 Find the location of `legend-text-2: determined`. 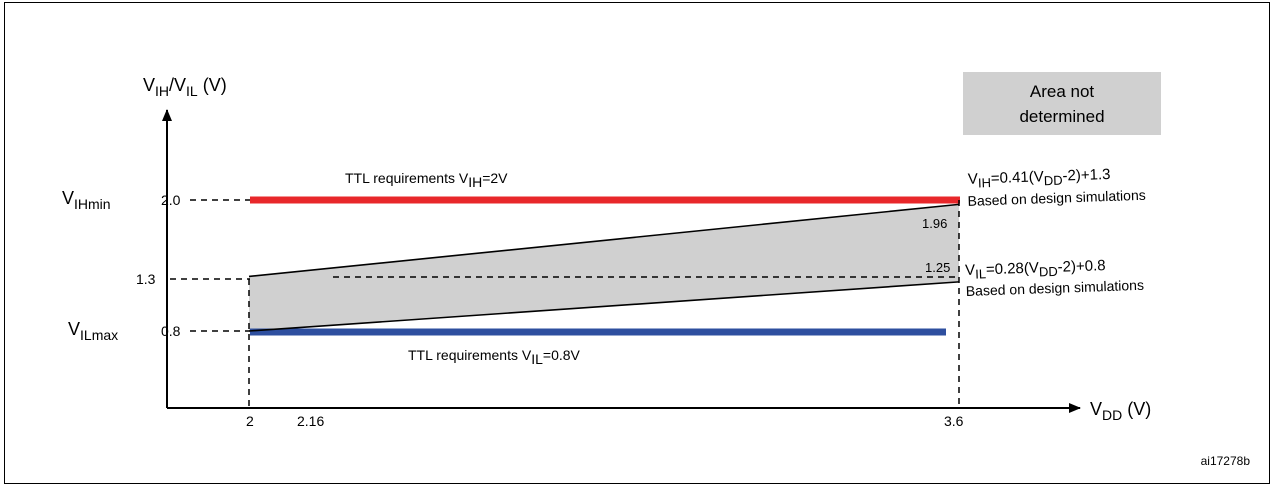

legend-text-2: determined is located at coordinates (1061, 116).